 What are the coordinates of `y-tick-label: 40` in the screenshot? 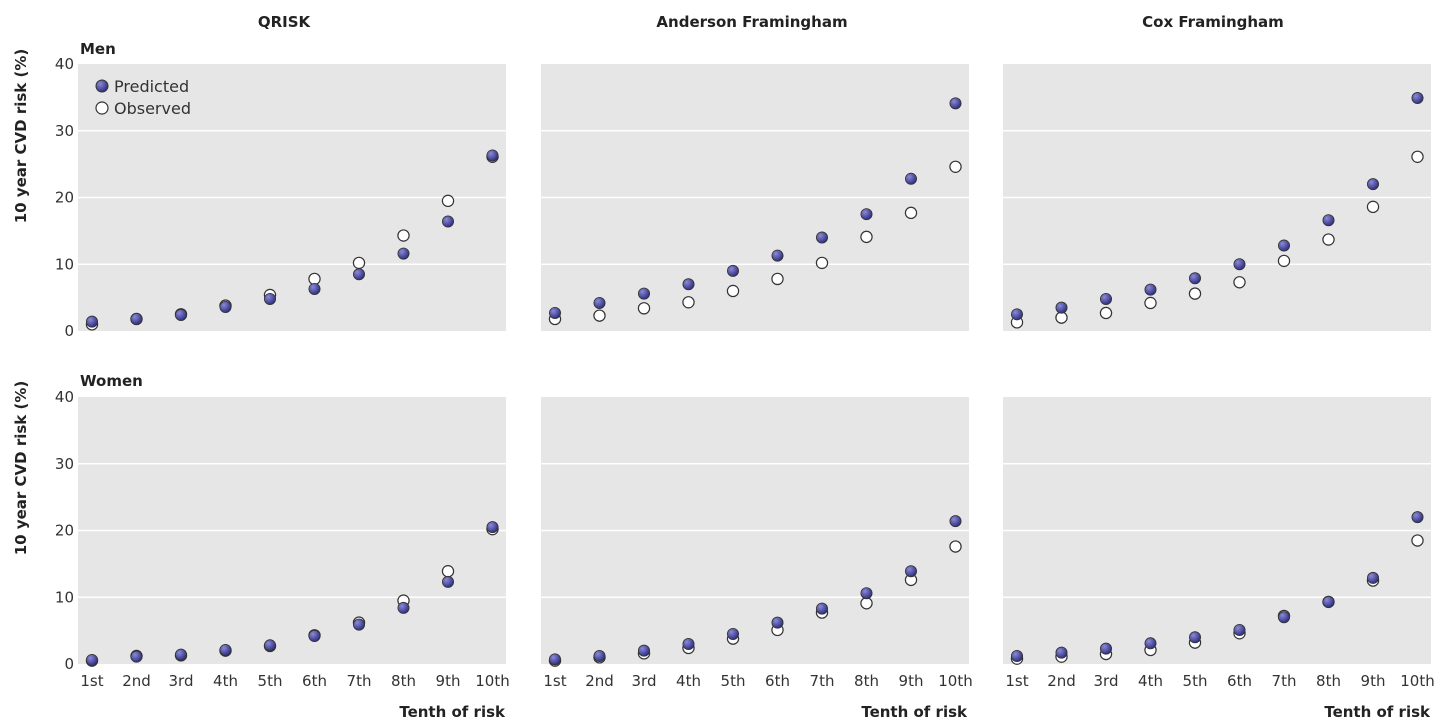 It's located at (64, 64).